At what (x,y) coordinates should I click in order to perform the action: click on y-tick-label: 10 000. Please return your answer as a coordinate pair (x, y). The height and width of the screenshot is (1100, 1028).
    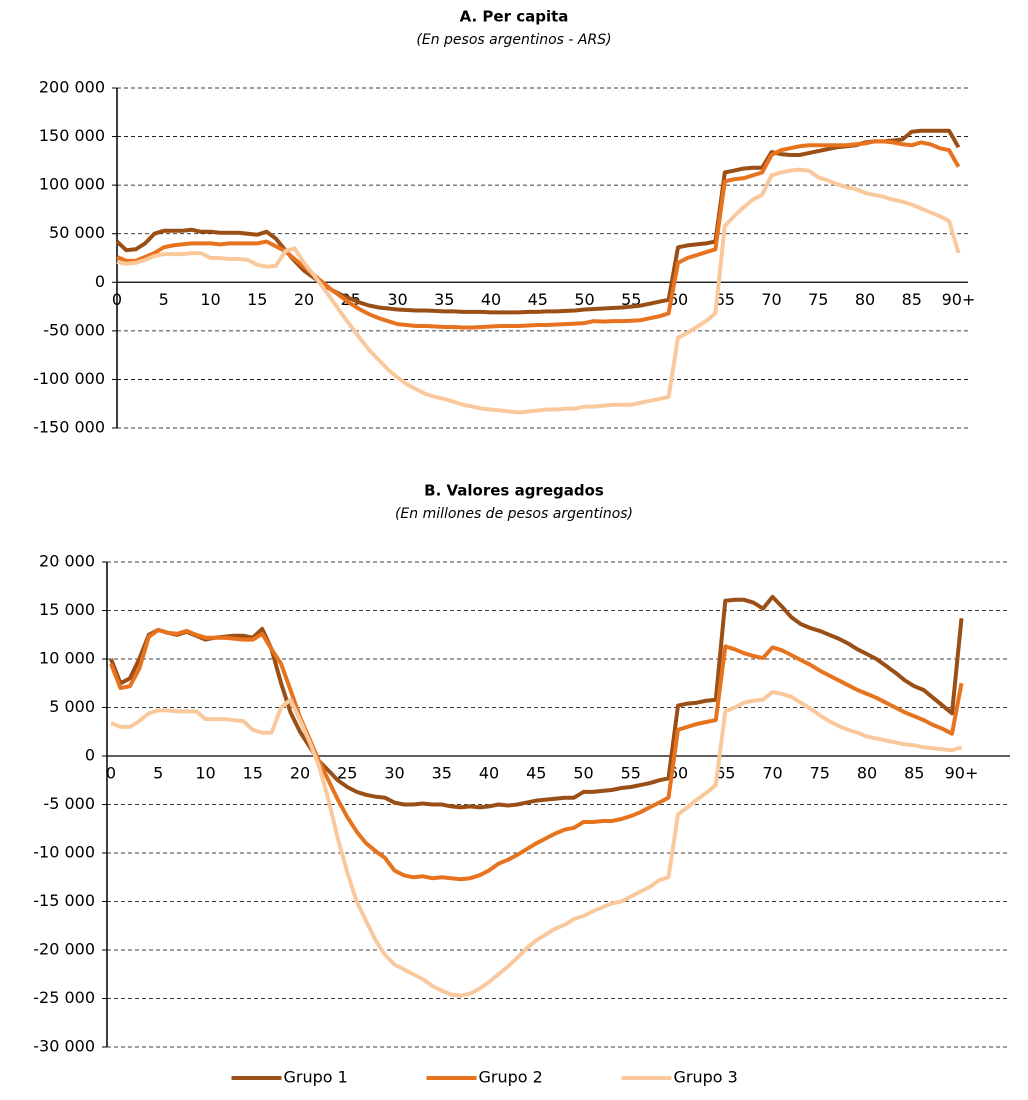
    Looking at the image, I should click on (67, 658).